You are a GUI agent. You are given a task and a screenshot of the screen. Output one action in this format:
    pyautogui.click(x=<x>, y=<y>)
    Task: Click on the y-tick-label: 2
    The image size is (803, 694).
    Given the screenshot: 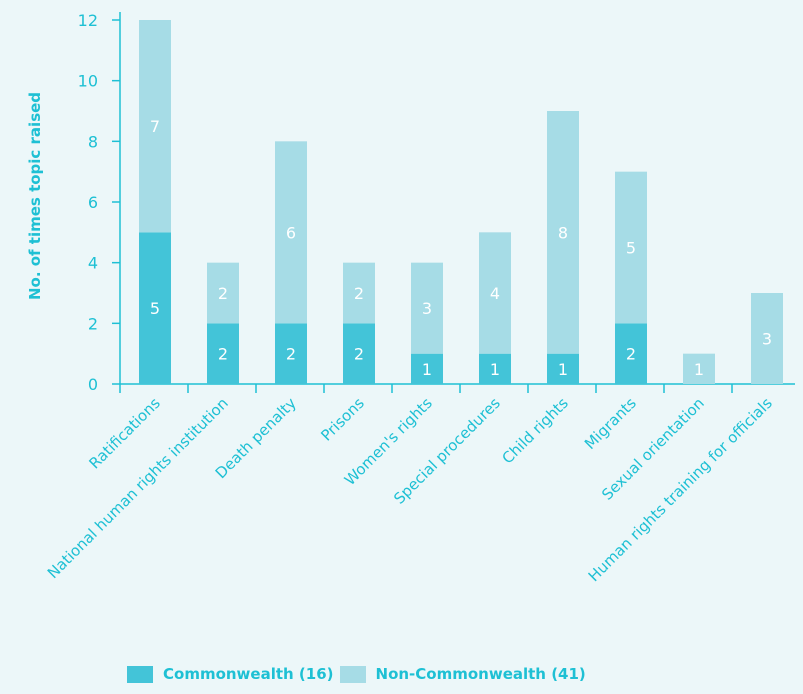 What is the action you would take?
    pyautogui.click(x=93, y=323)
    